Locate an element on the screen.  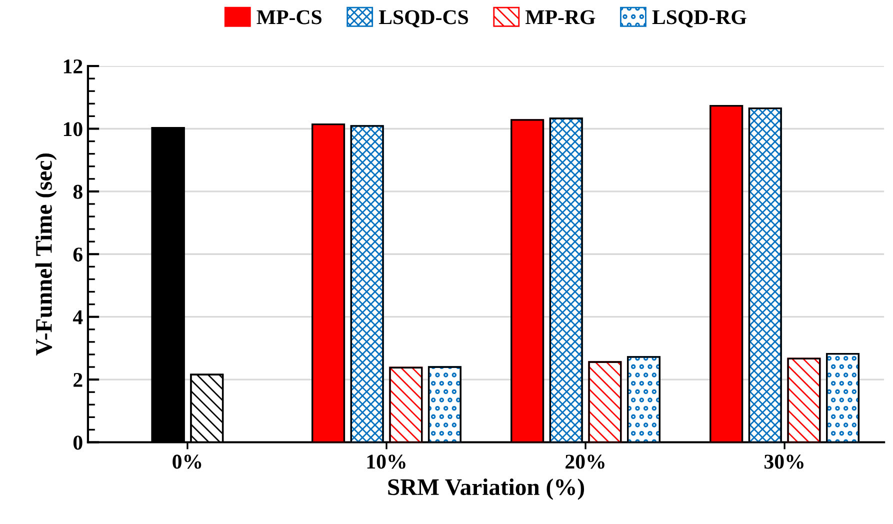
y-tick-label: 8 is located at coordinates (77, 191).